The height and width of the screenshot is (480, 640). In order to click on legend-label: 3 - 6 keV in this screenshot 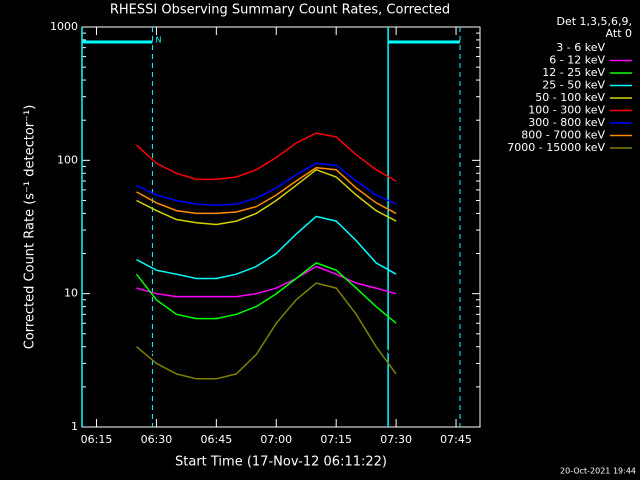, I will do `click(580, 47)`.